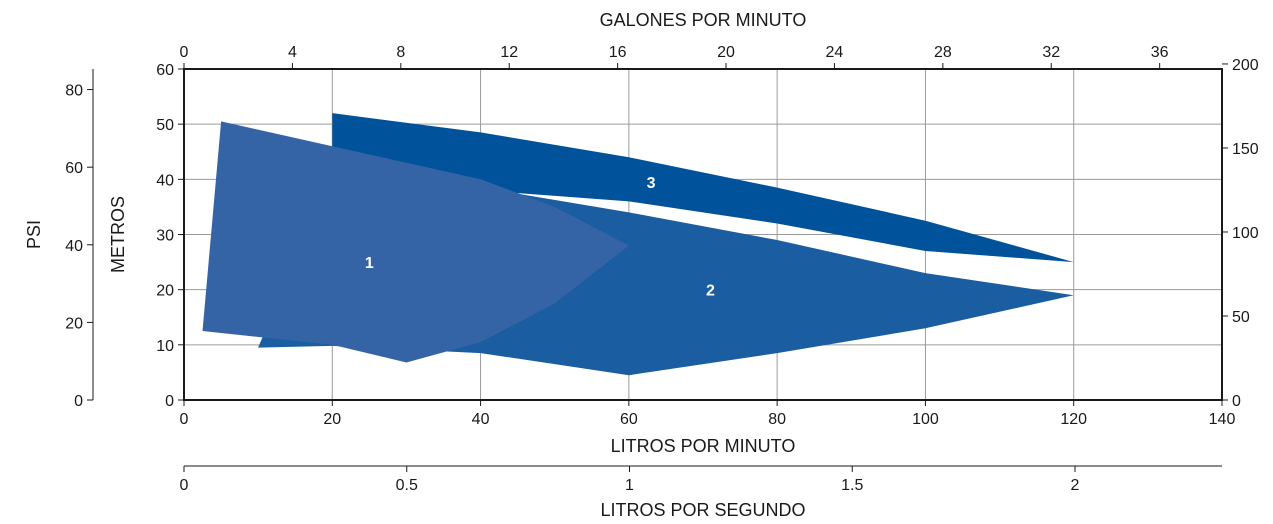  Describe the element at coordinates (74, 91) in the screenshot. I see `psi-tick-label: 80` at that location.